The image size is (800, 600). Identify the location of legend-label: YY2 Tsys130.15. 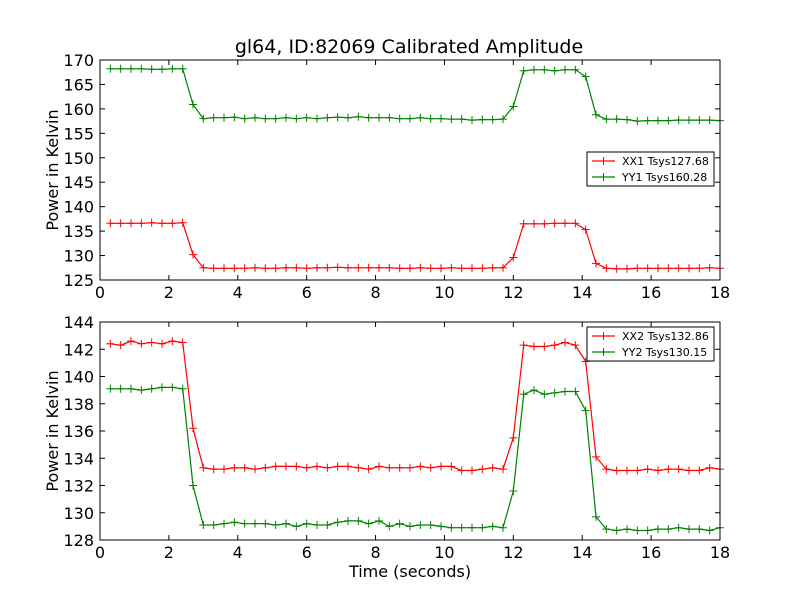
(664, 352).